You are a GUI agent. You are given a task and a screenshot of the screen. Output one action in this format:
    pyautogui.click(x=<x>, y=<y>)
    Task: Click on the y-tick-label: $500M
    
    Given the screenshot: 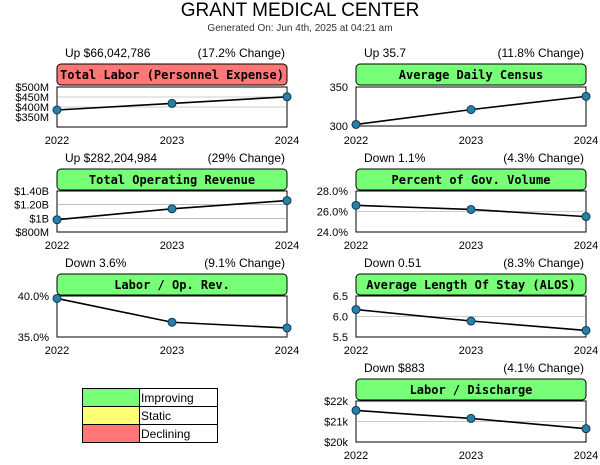 What is the action you would take?
    pyautogui.click(x=32, y=88)
    